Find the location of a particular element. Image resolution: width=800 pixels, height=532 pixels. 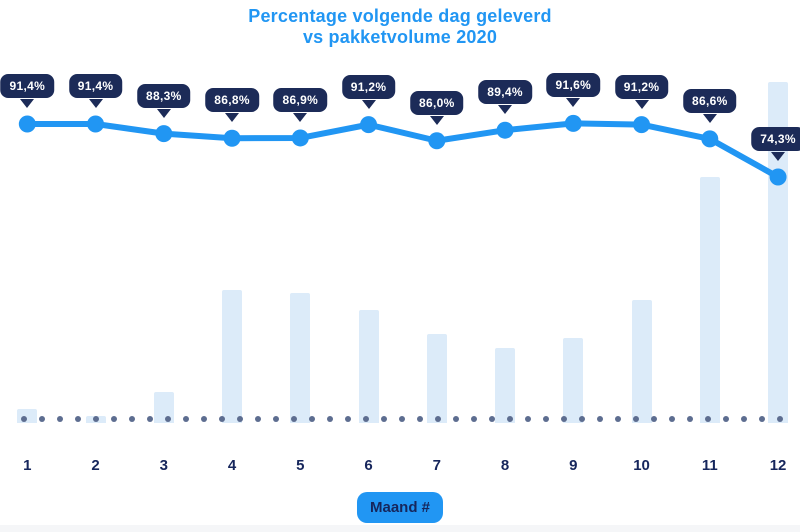

x-axis-title-pill: Maand # is located at coordinates (400, 507).